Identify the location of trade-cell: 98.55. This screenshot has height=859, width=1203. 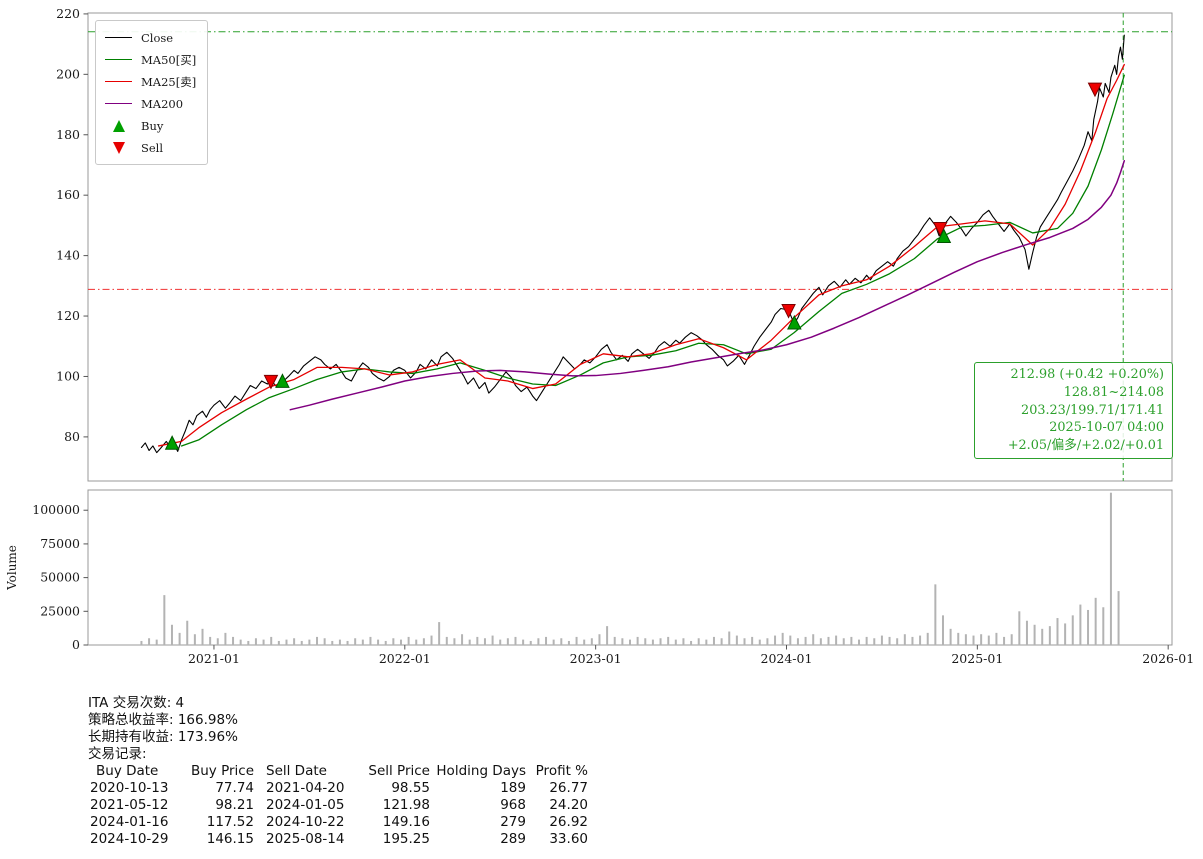
(410, 788).